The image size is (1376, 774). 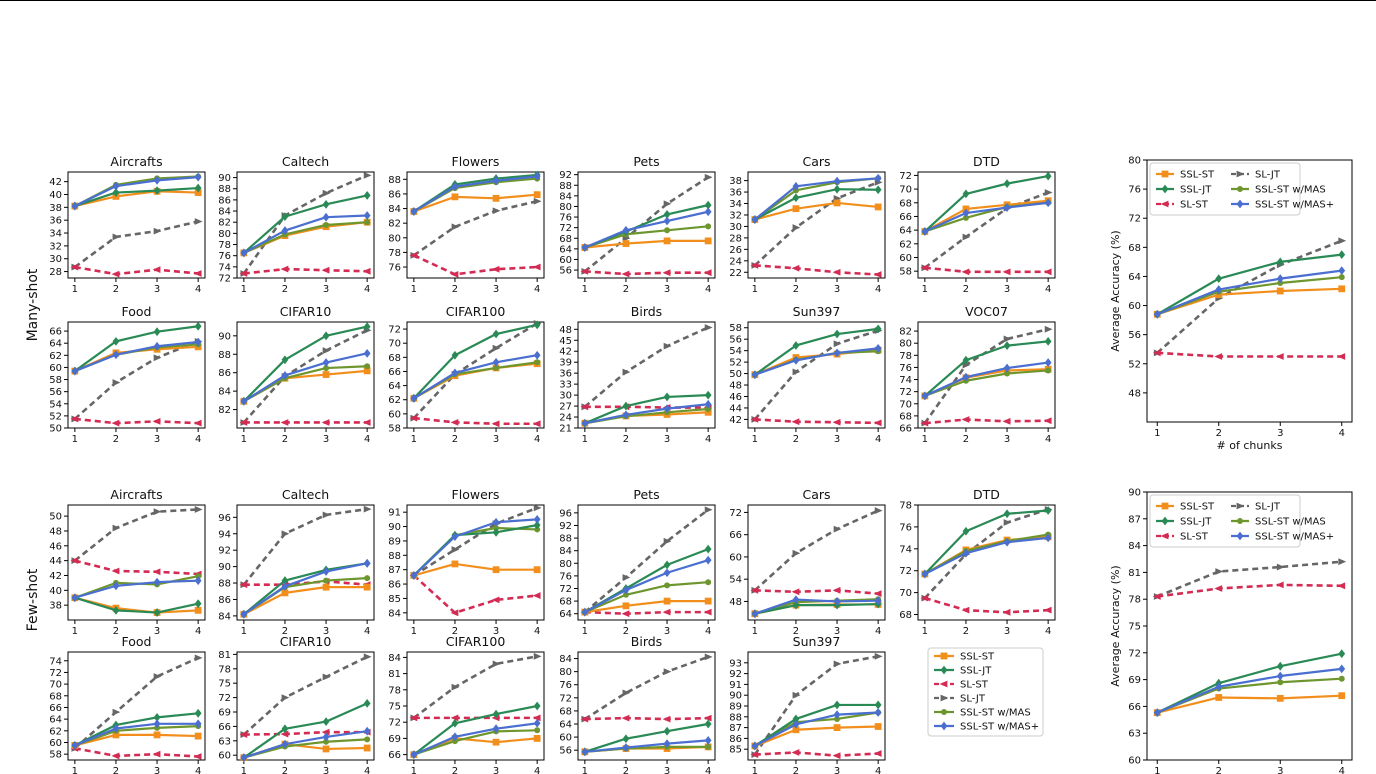 What do you see at coordinates (476, 494) in the screenshot?
I see `chart-title: Flowers` at bounding box center [476, 494].